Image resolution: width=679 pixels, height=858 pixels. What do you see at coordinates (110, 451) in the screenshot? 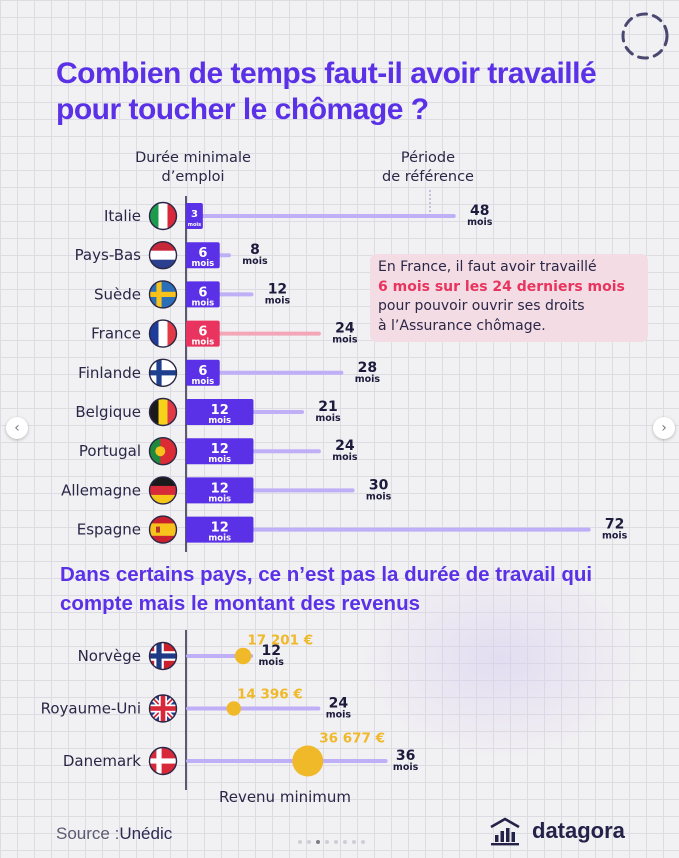
I see `country-label: Portugal` at bounding box center [110, 451].